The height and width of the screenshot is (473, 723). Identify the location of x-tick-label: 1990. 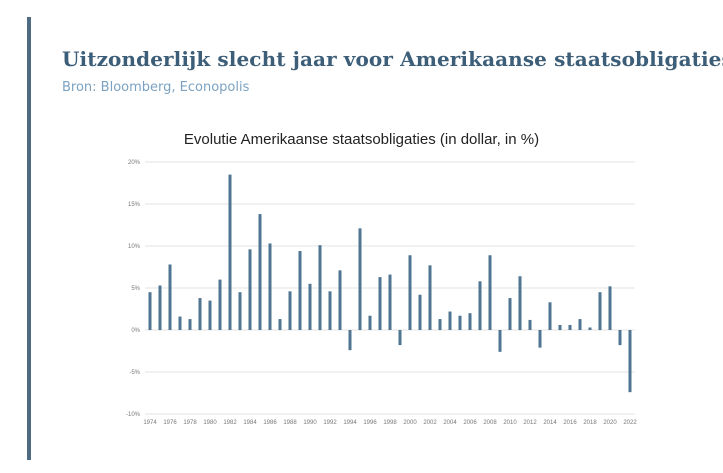
(310, 423).